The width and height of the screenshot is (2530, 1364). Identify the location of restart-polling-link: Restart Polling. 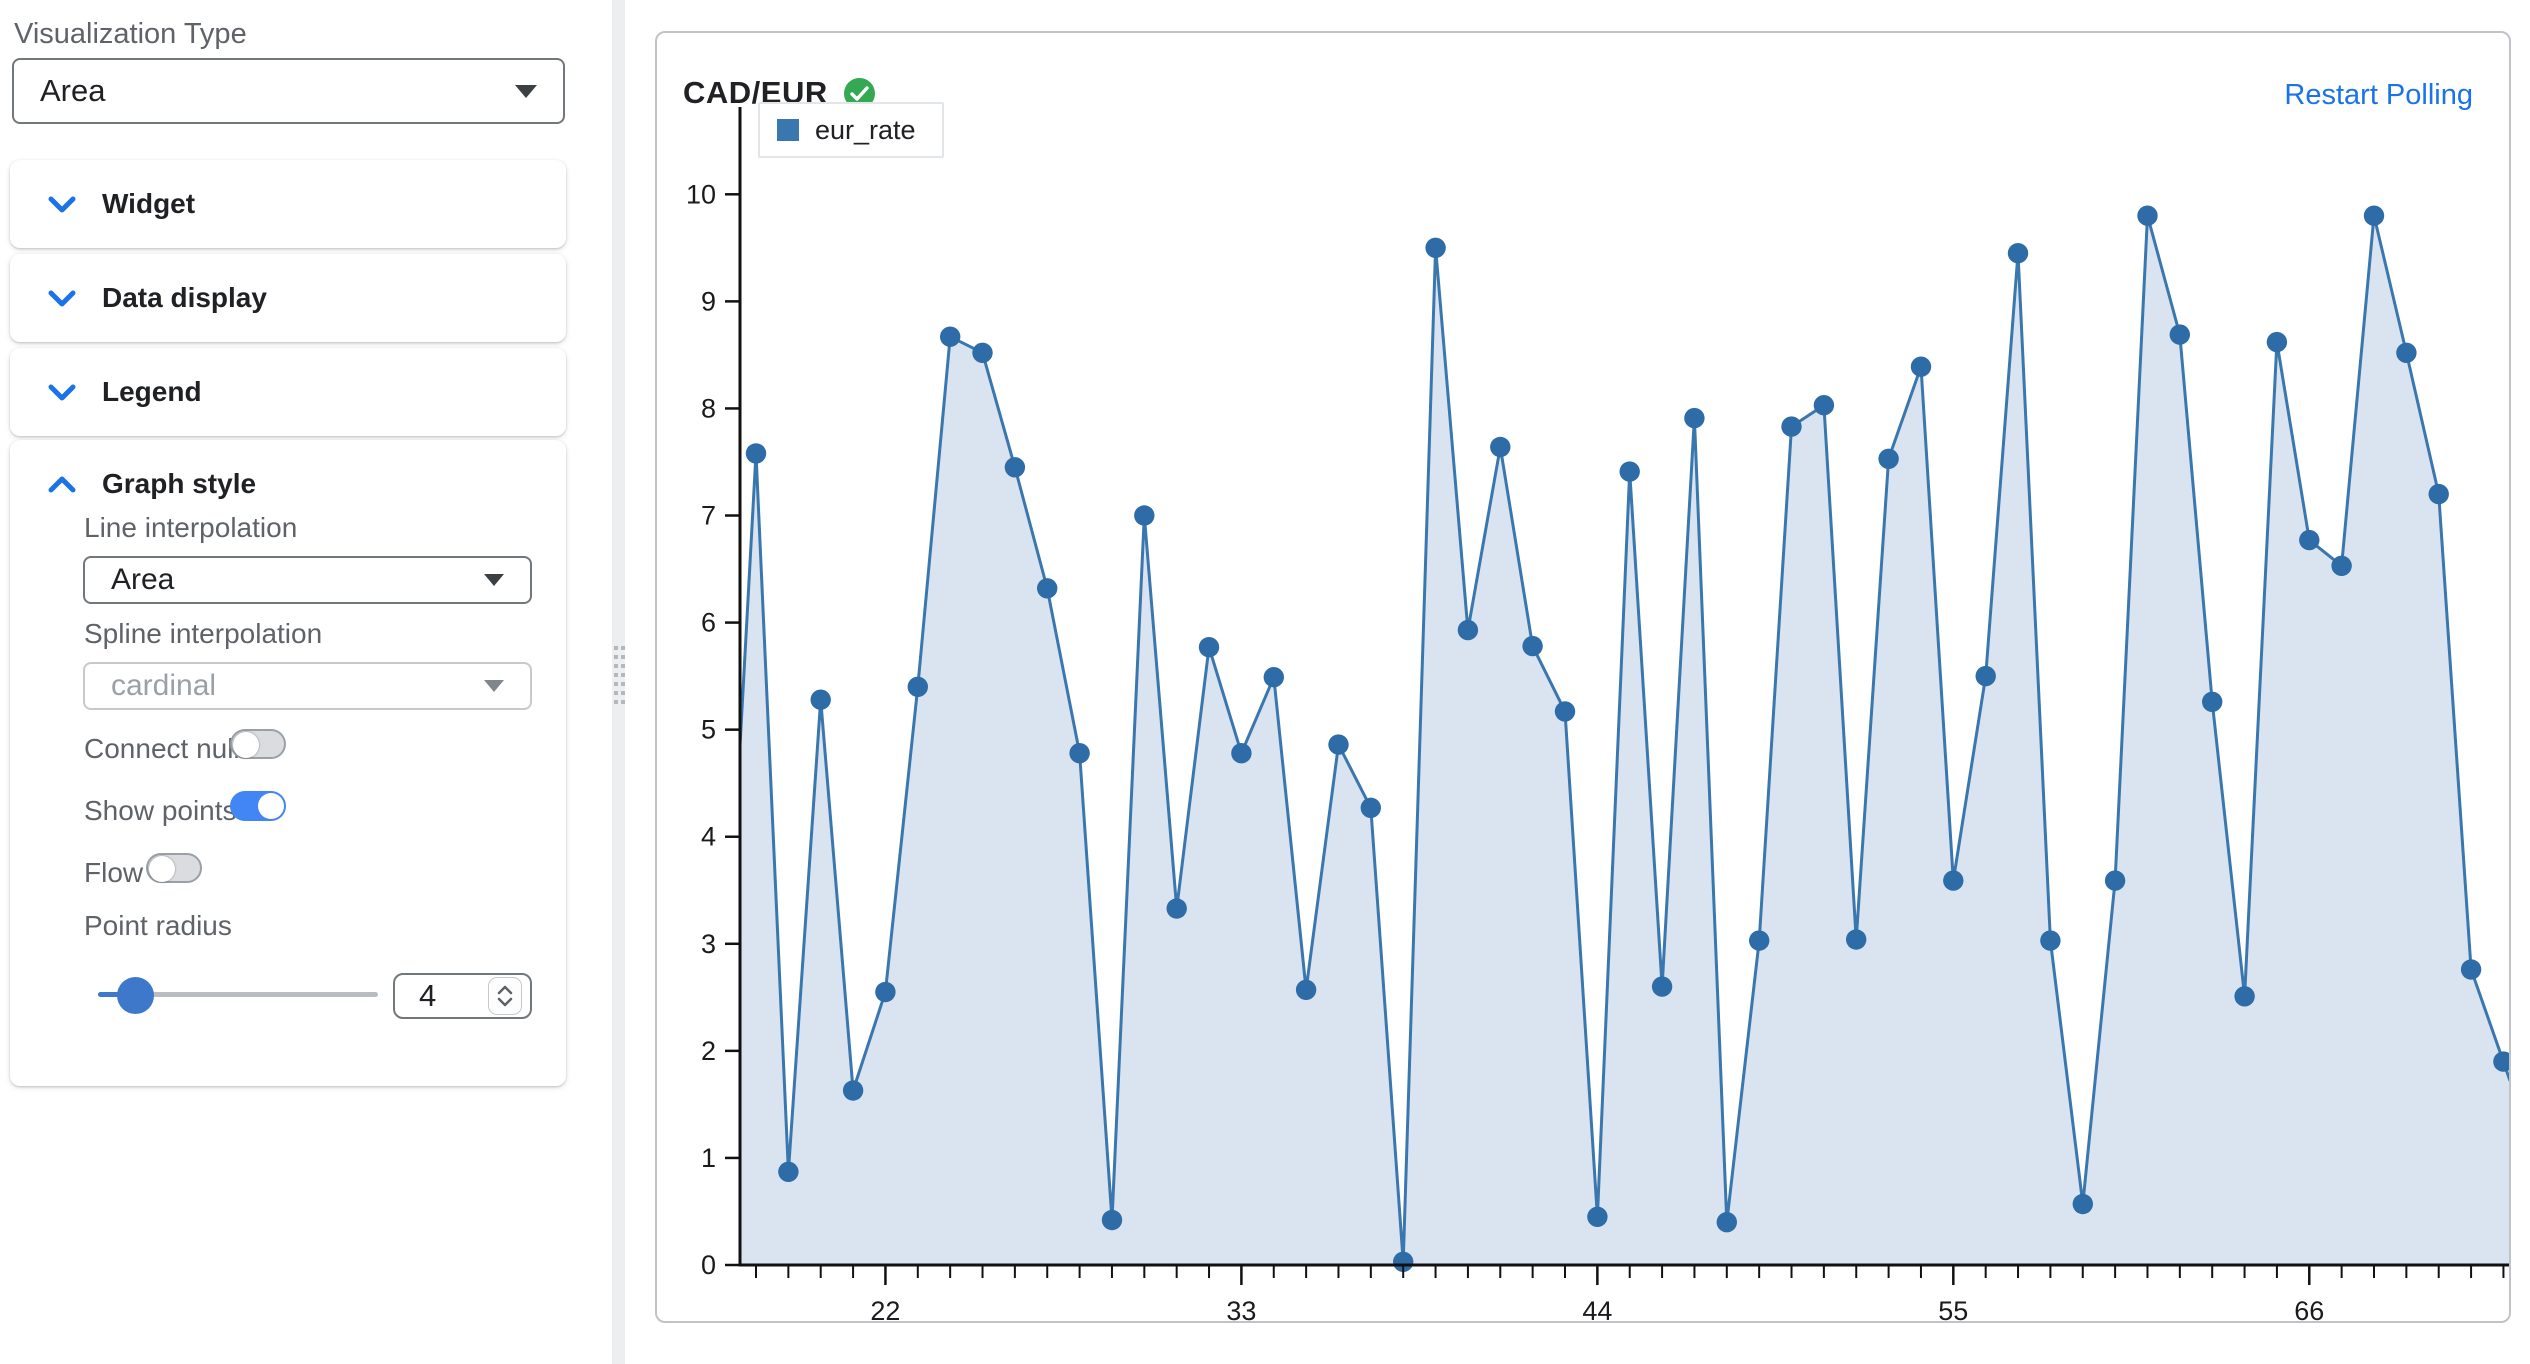
(2378, 95).